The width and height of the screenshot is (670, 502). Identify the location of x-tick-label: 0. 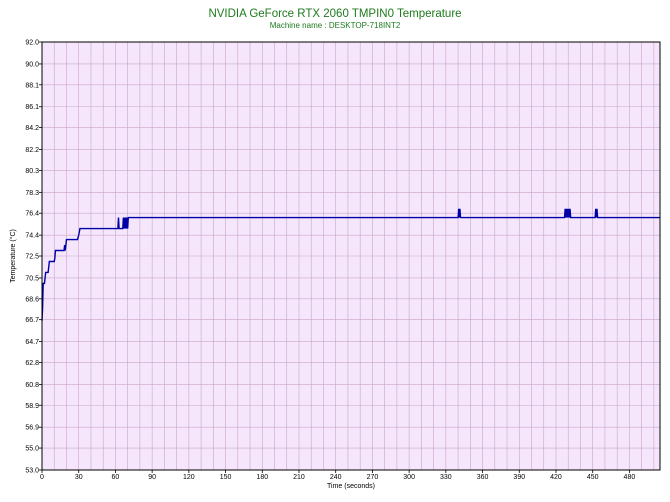
(42, 477).